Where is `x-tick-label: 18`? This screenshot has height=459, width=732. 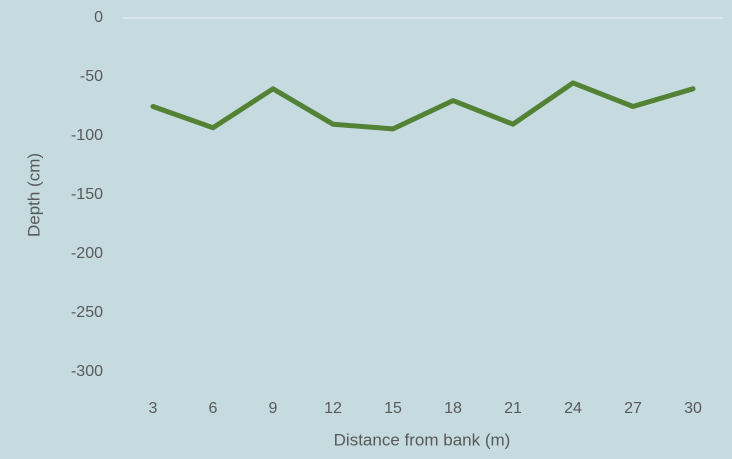 x-tick-label: 18 is located at coordinates (453, 408).